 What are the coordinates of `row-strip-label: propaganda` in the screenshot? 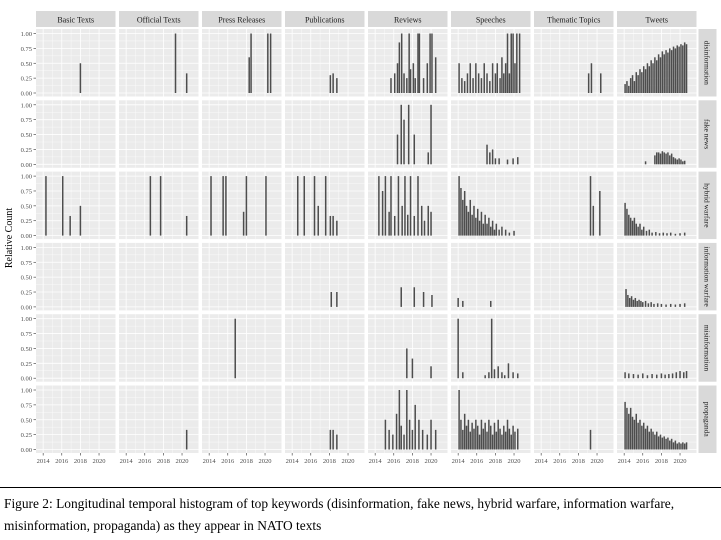 It's located at (707, 420).